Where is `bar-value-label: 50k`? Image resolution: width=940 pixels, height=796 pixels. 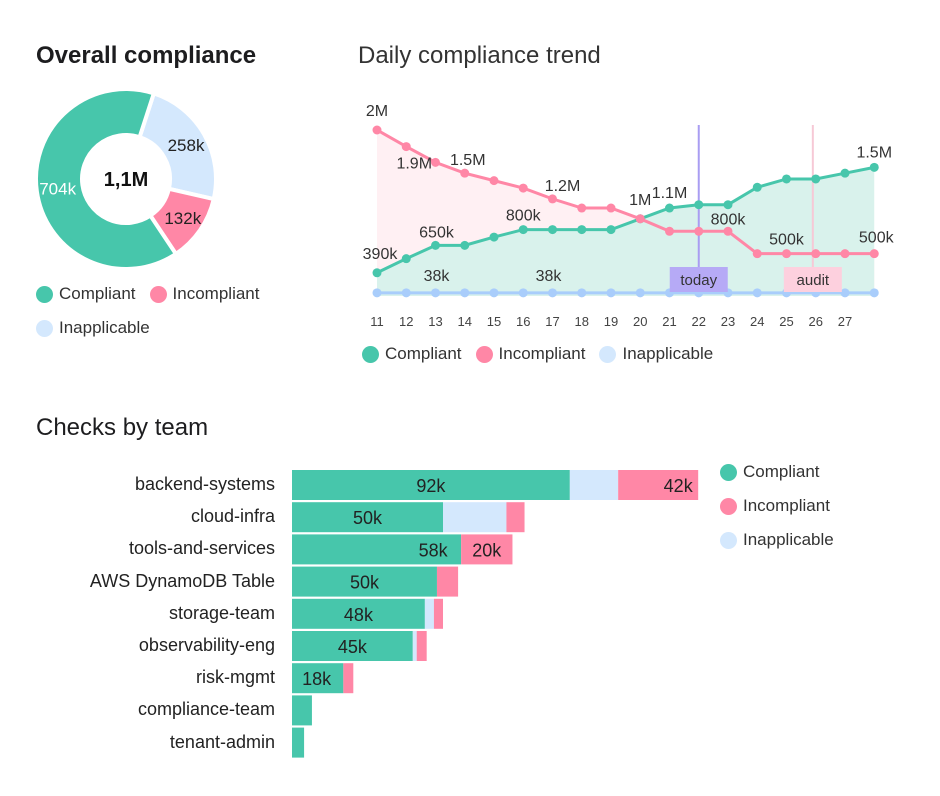
bar-value-label: 50k is located at coordinates (365, 583).